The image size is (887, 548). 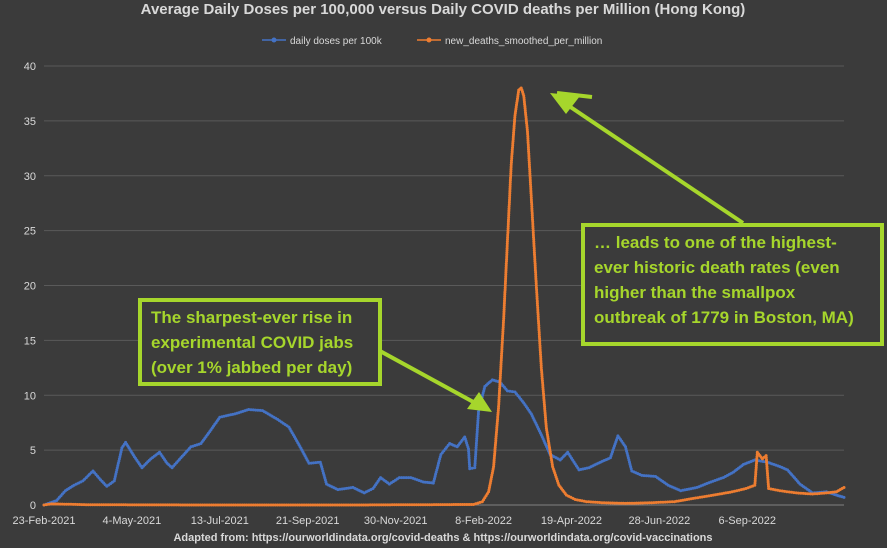 What do you see at coordinates (30, 122) in the screenshot?
I see `y-tick-label: 35` at bounding box center [30, 122].